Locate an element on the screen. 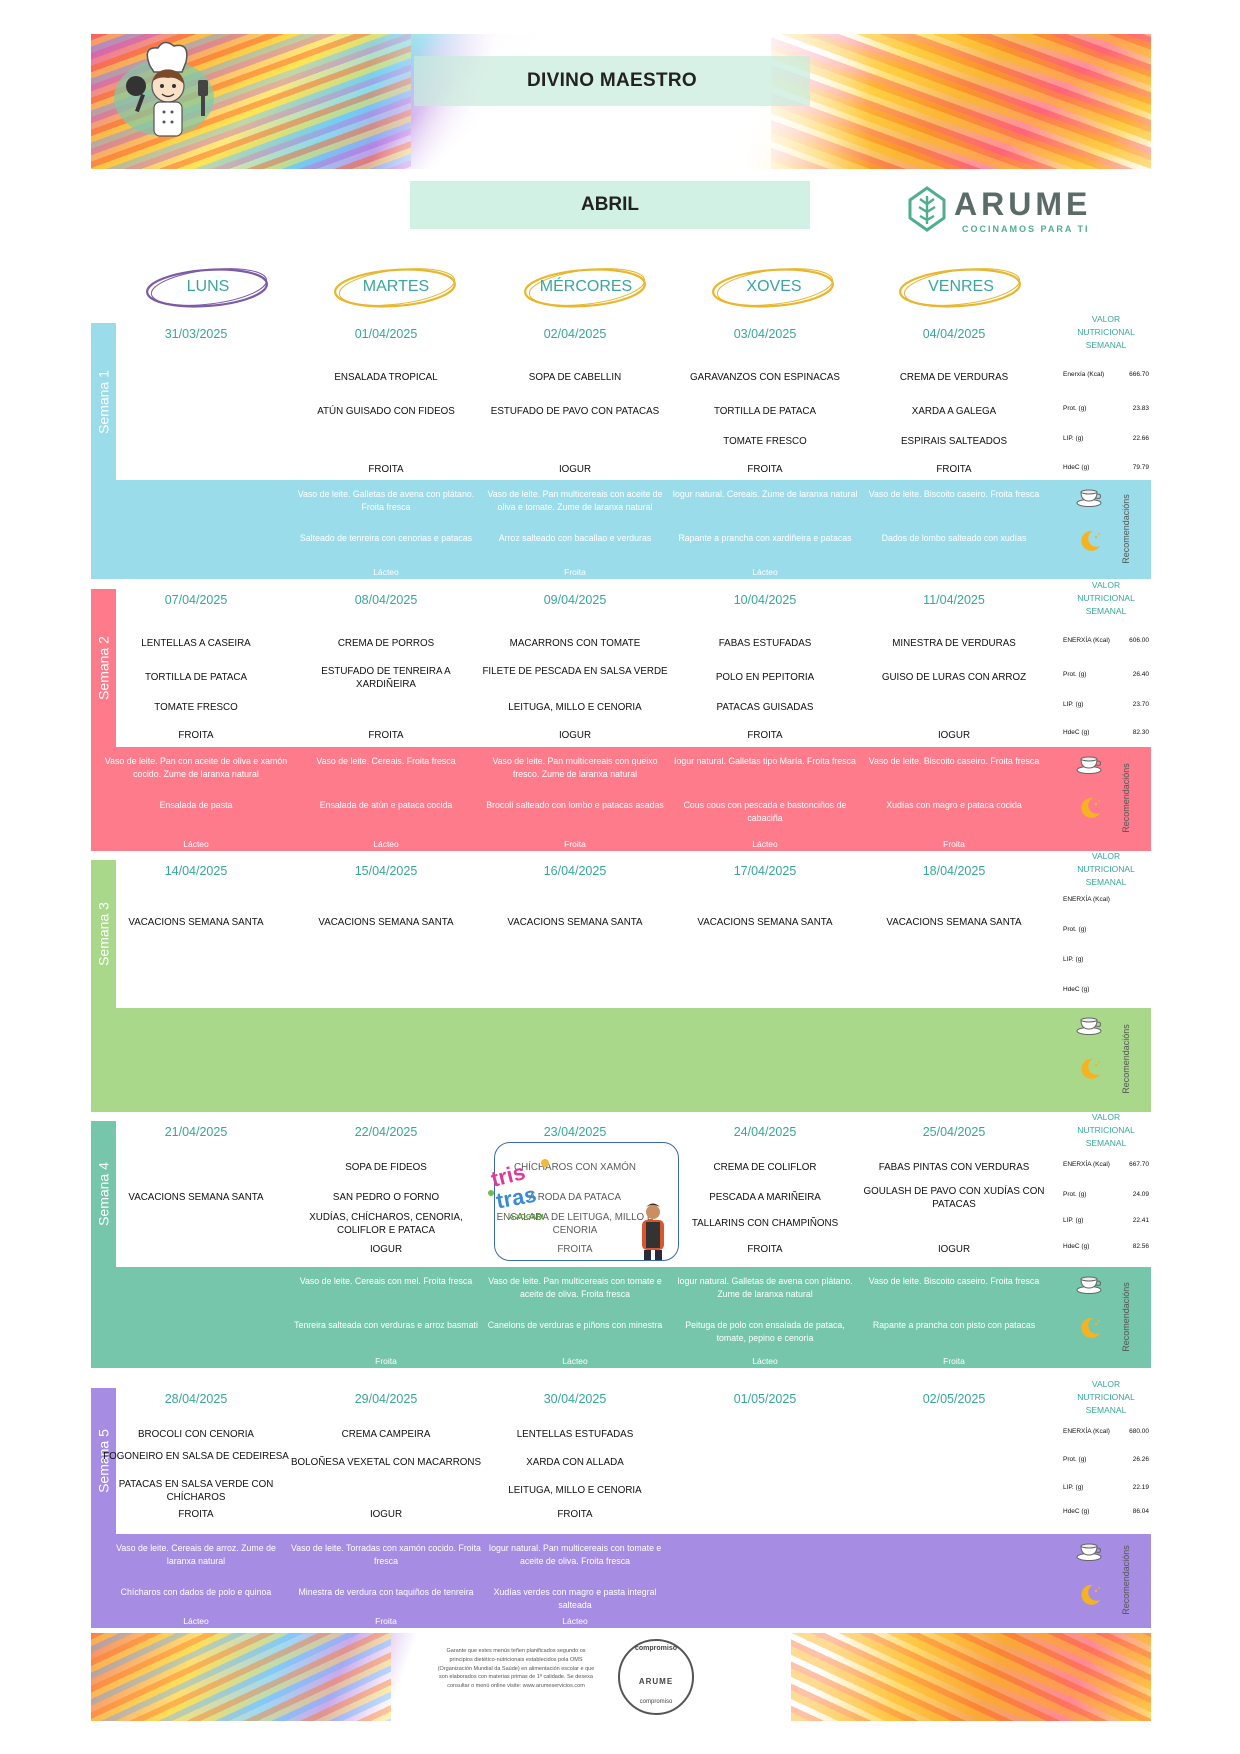 The image size is (1240, 1754). menu-dish: MACARRONS CON TOMATE is located at coordinates (575, 643).